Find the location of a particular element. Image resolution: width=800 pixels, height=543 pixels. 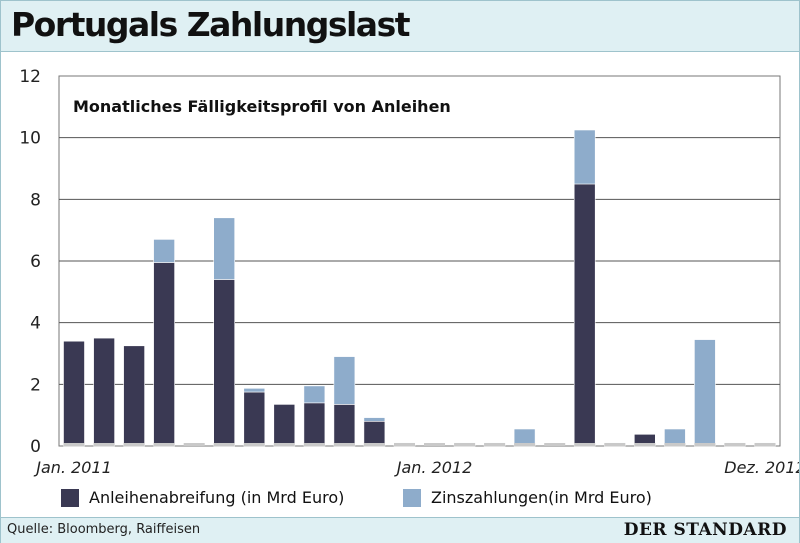

y-tick-label-8: 8 is located at coordinates (35, 200).